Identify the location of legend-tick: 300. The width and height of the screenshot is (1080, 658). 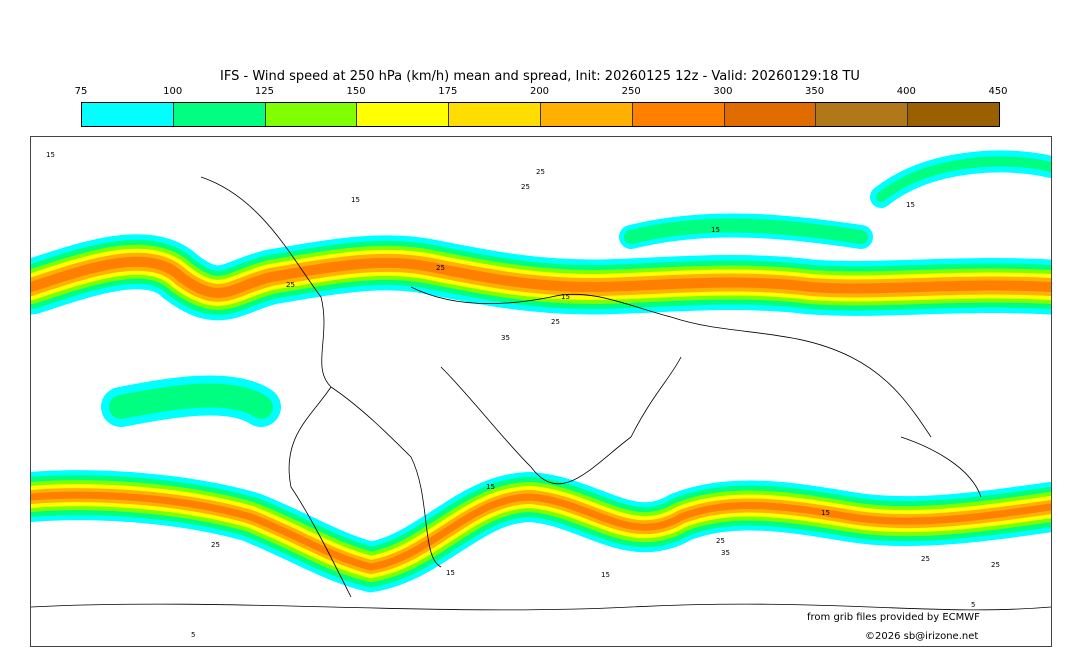
(723, 91).